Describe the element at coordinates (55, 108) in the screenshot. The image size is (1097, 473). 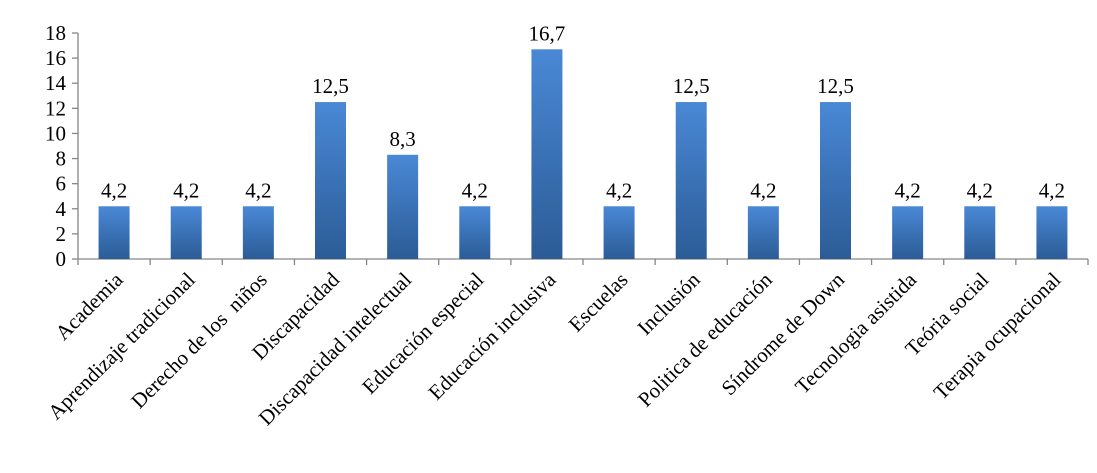
I see `y-tick-label: 12` at that location.